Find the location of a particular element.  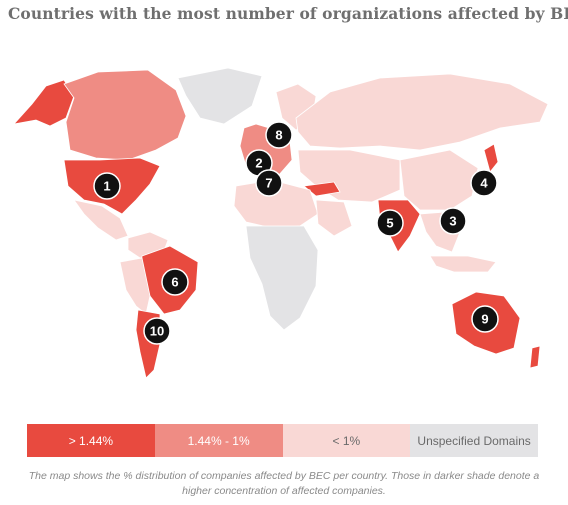

region-mexico is located at coordinates (101, 220).